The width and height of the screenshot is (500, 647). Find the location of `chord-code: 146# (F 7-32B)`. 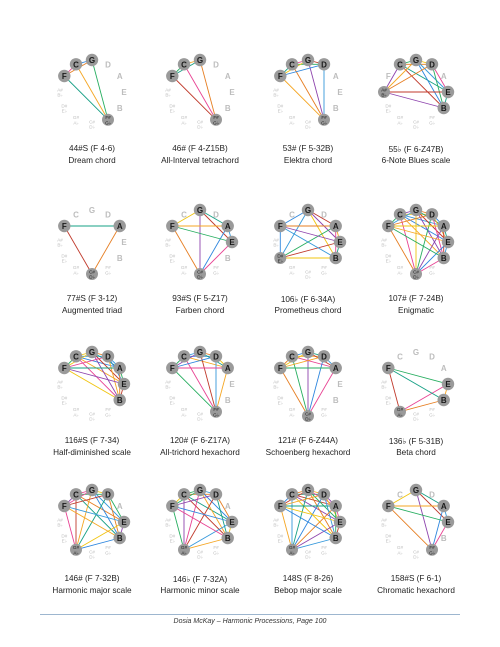

chord-code: 146# (F 7-32B) is located at coordinates (92, 578).